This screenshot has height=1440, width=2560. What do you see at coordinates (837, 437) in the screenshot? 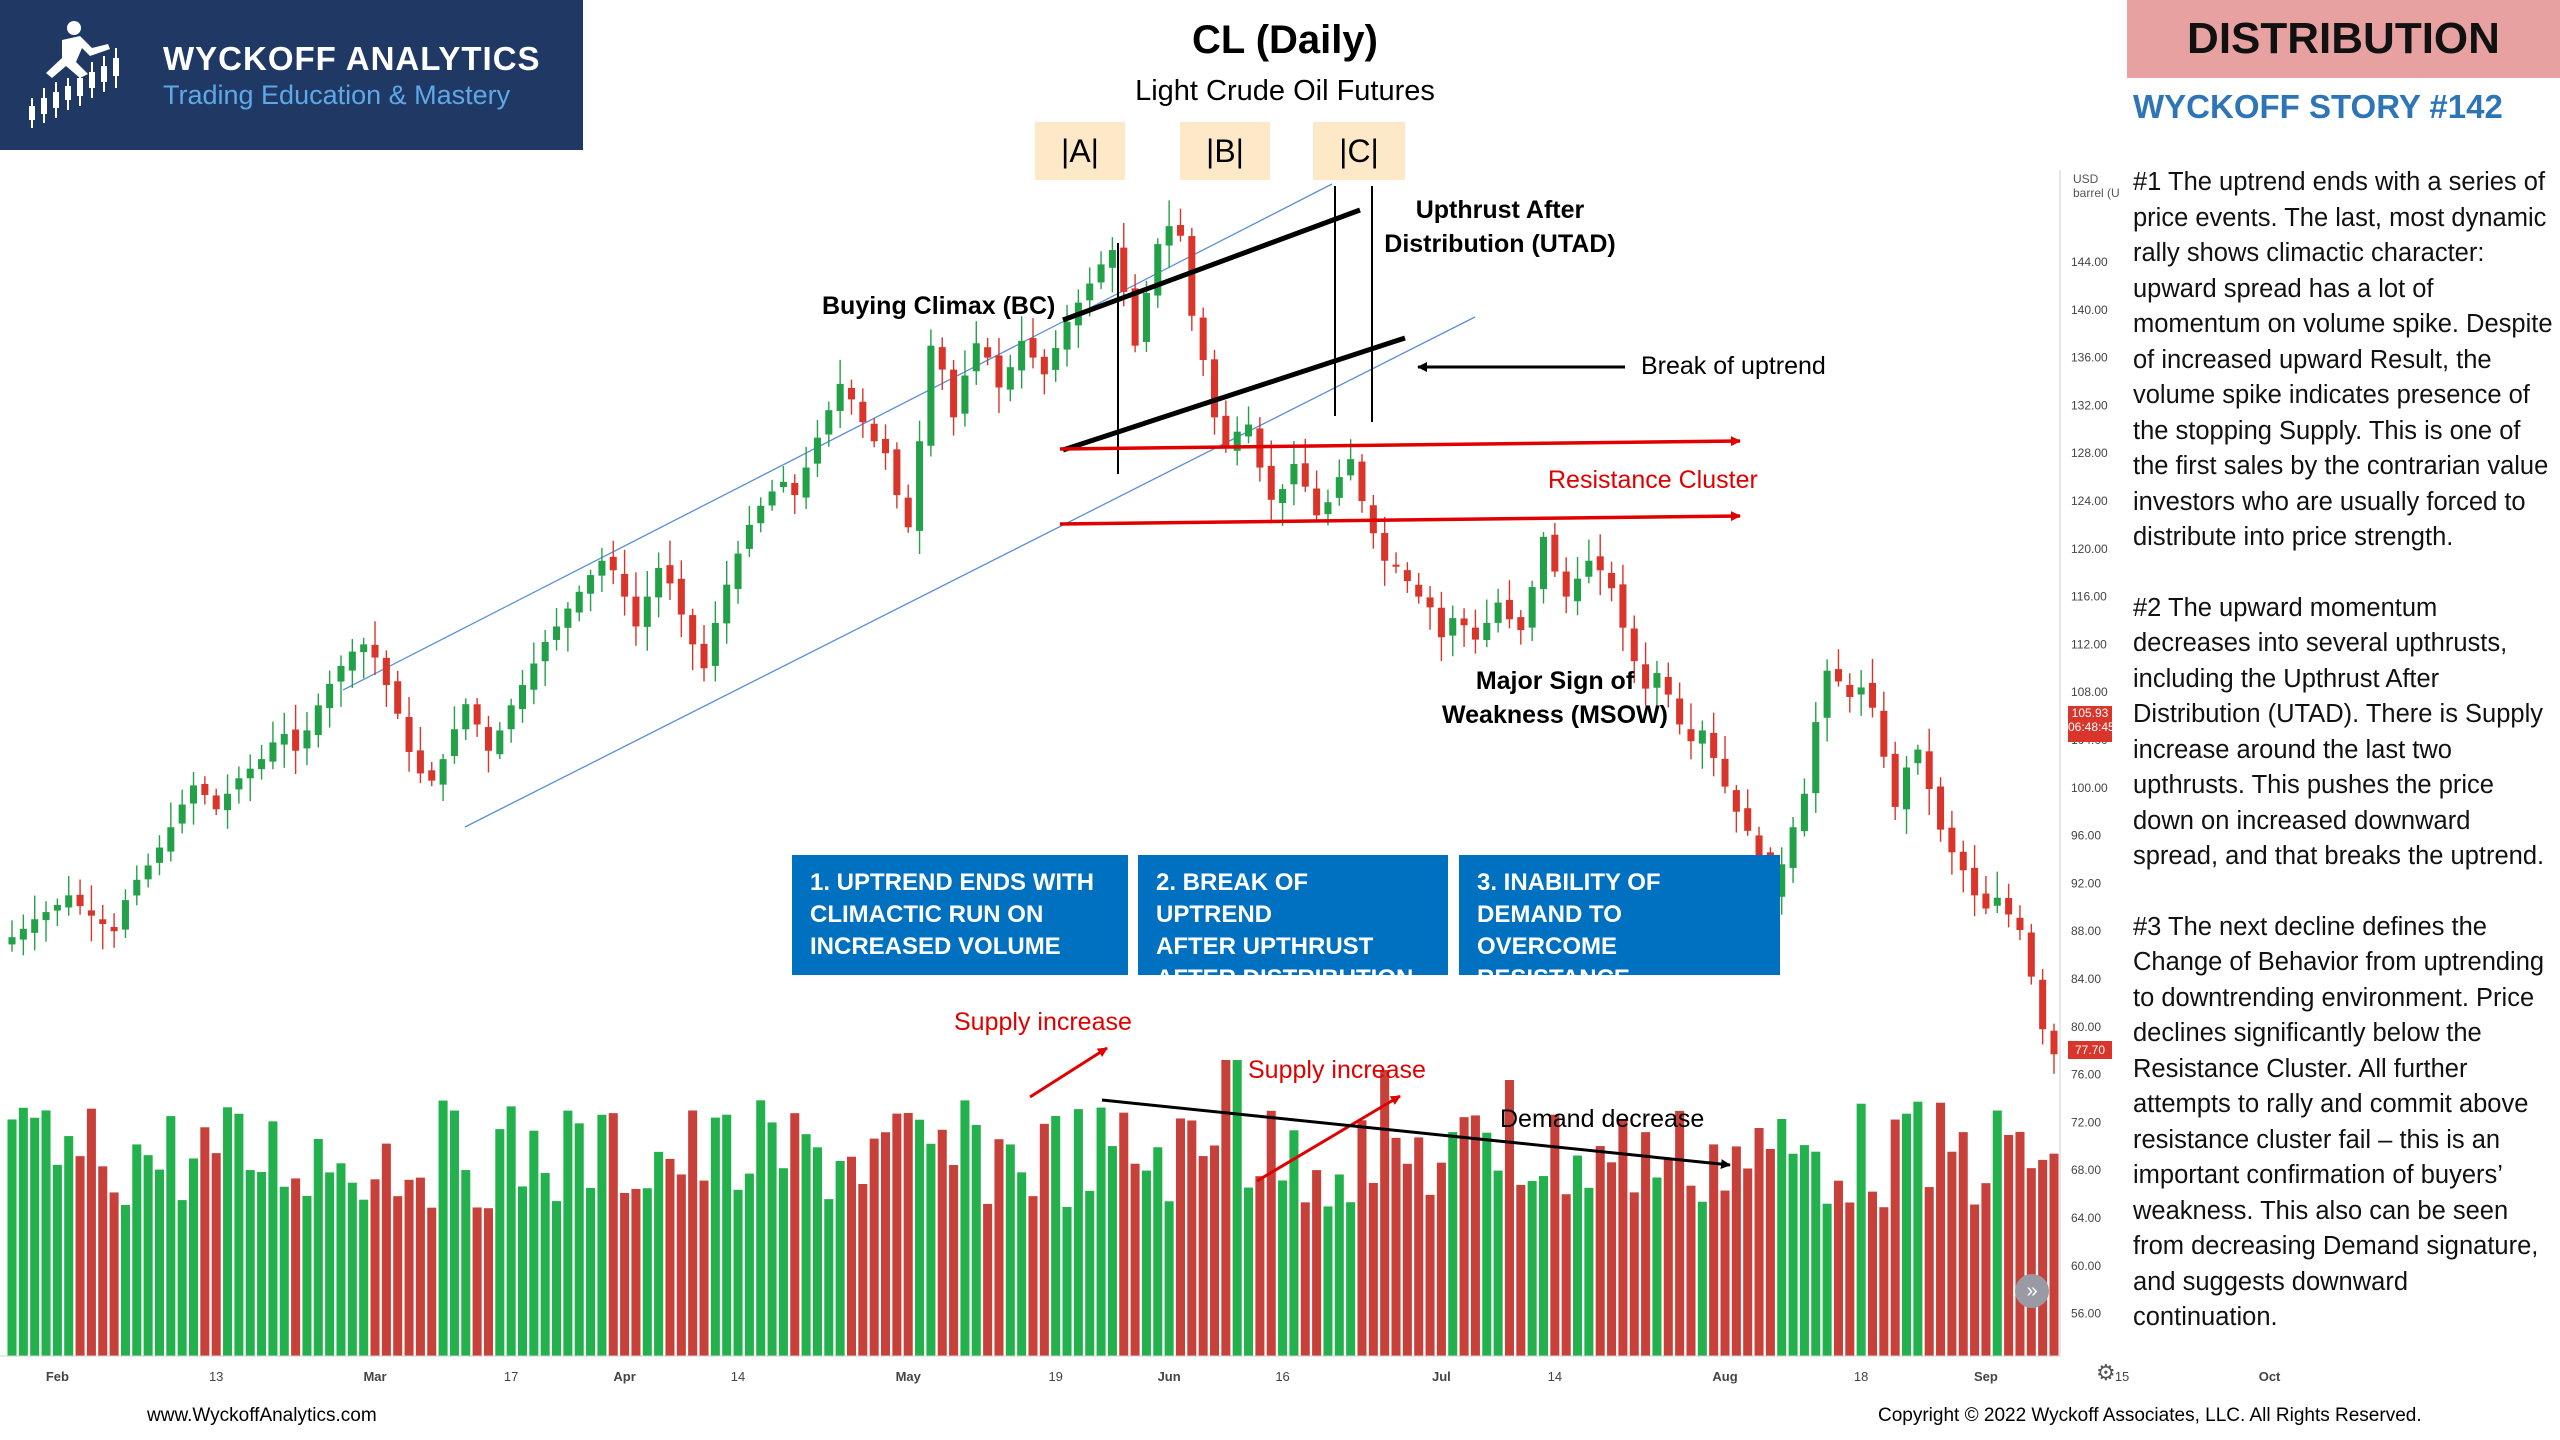
I see `channel-upper-line` at bounding box center [837, 437].